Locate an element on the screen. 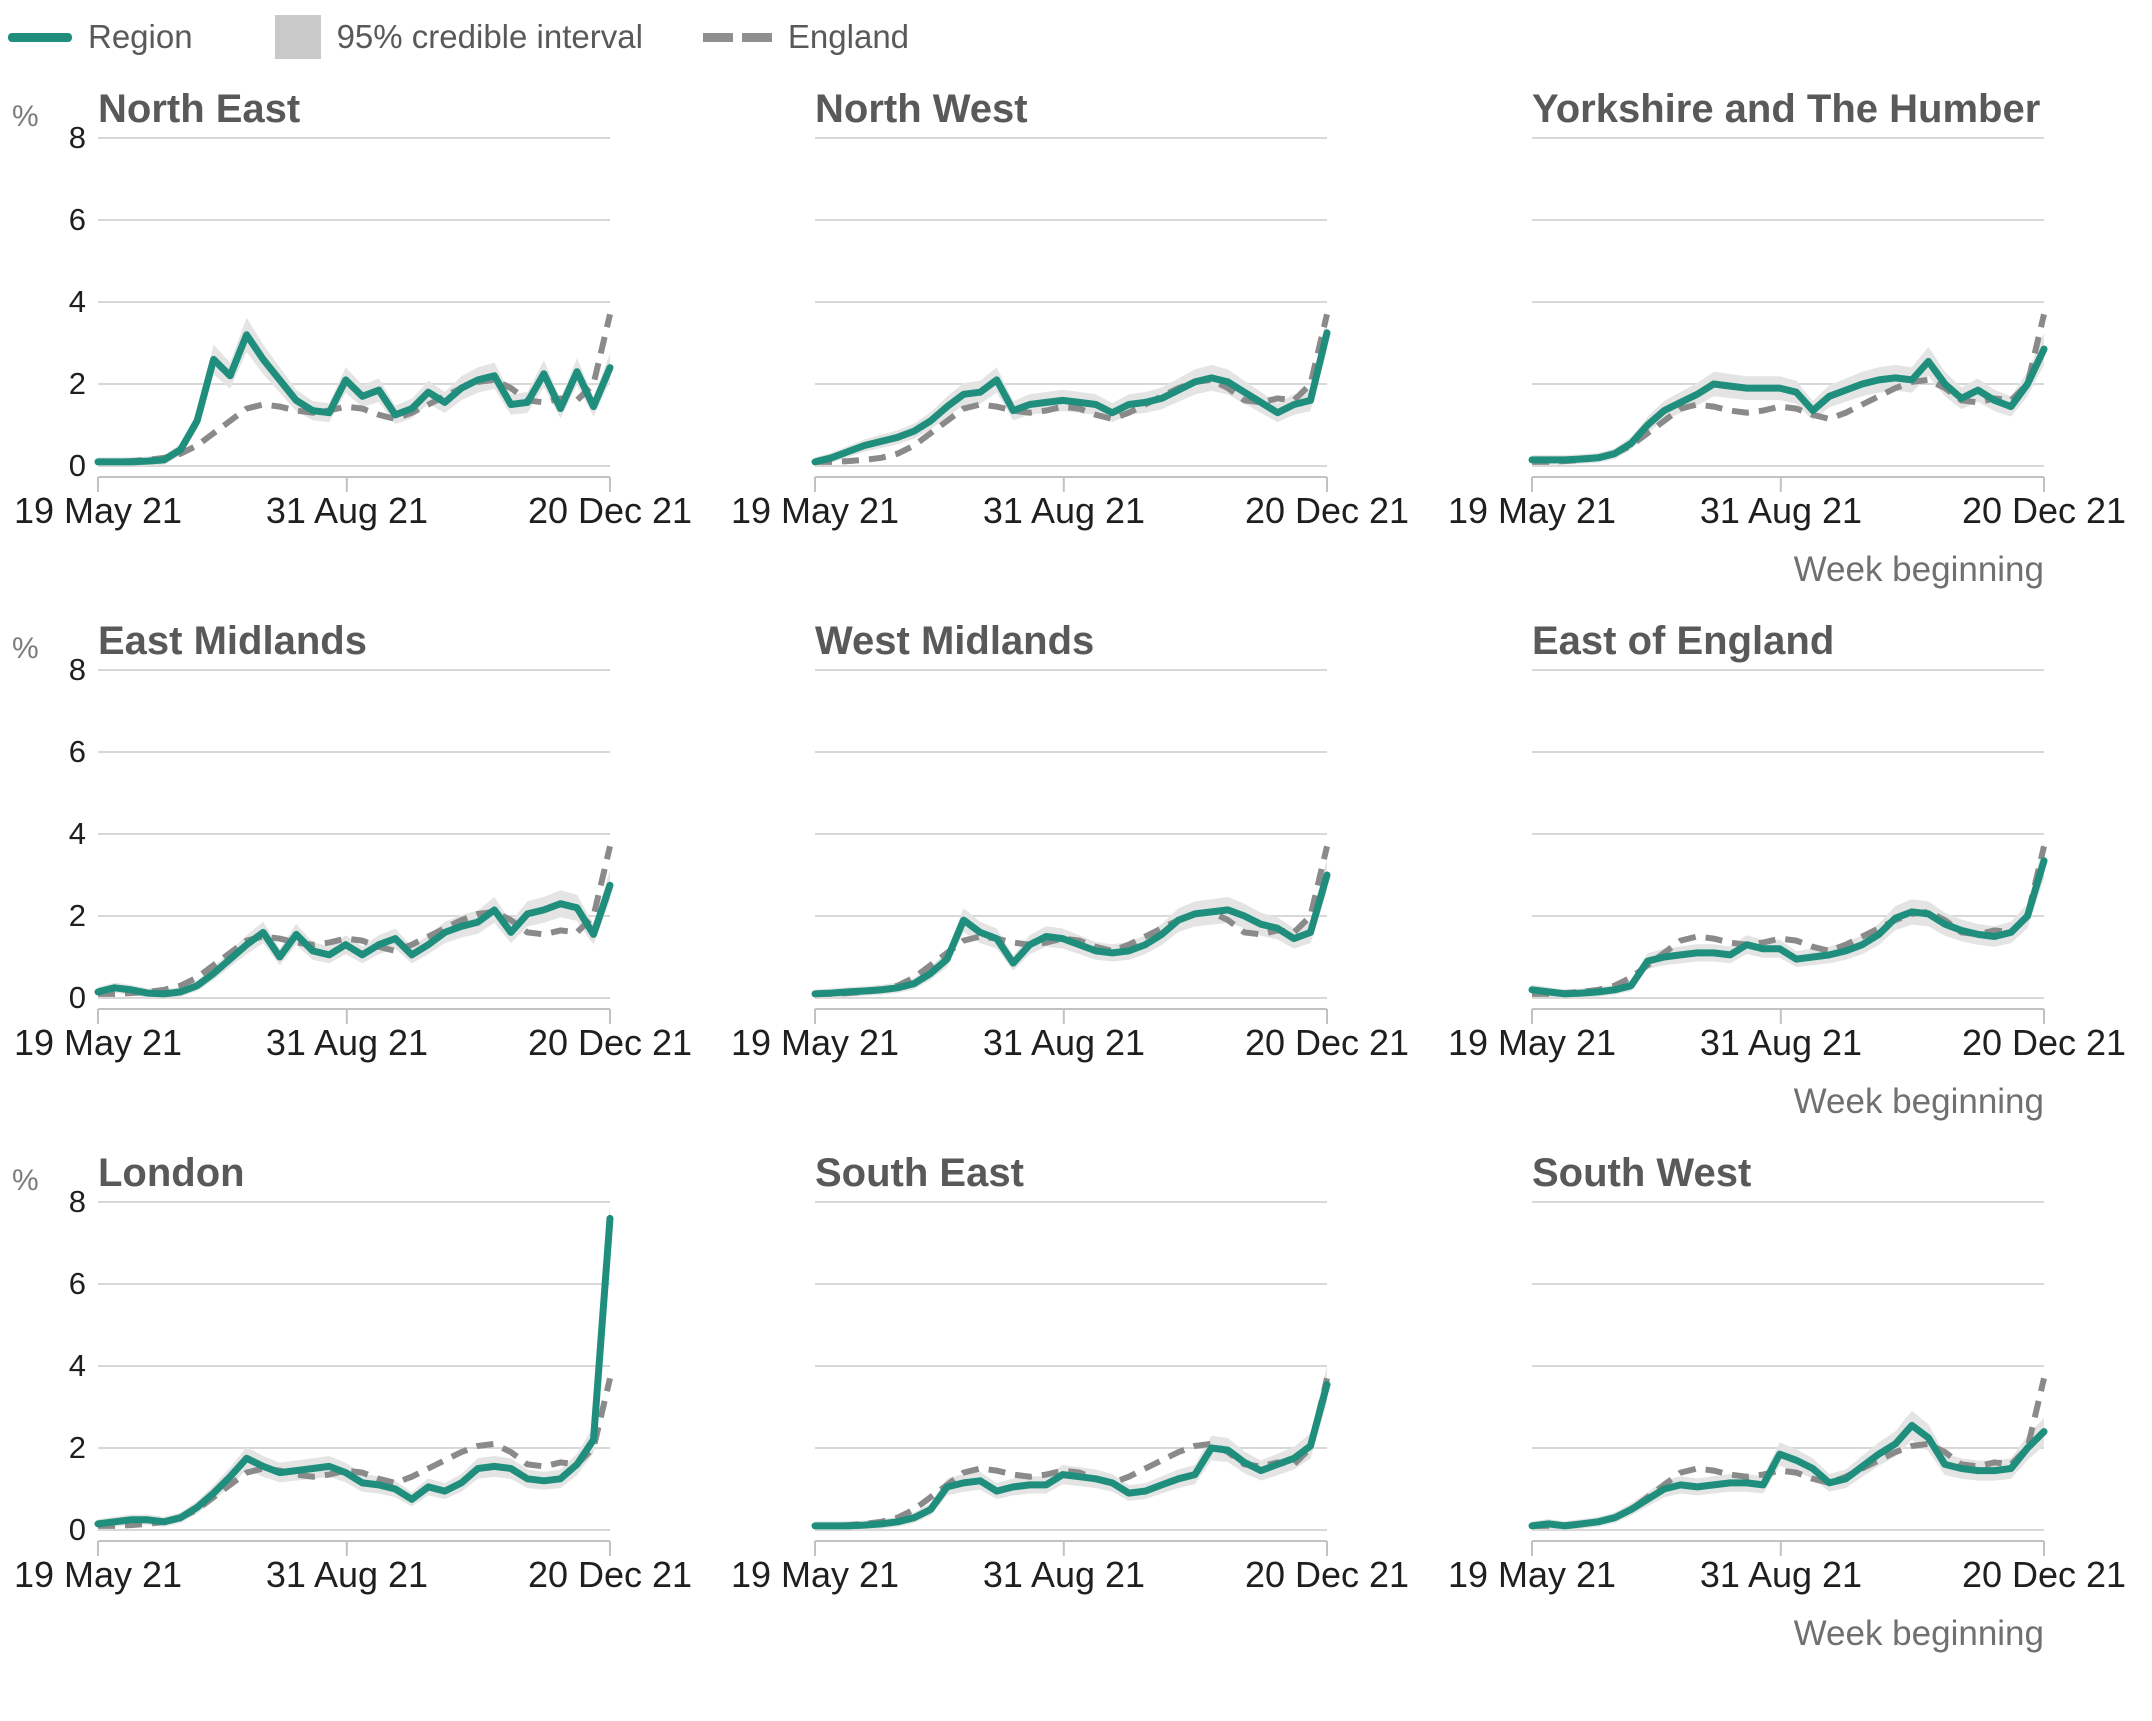 This screenshot has height=1721, width=2152. legend-item-region: Region is located at coordinates (100, 37).